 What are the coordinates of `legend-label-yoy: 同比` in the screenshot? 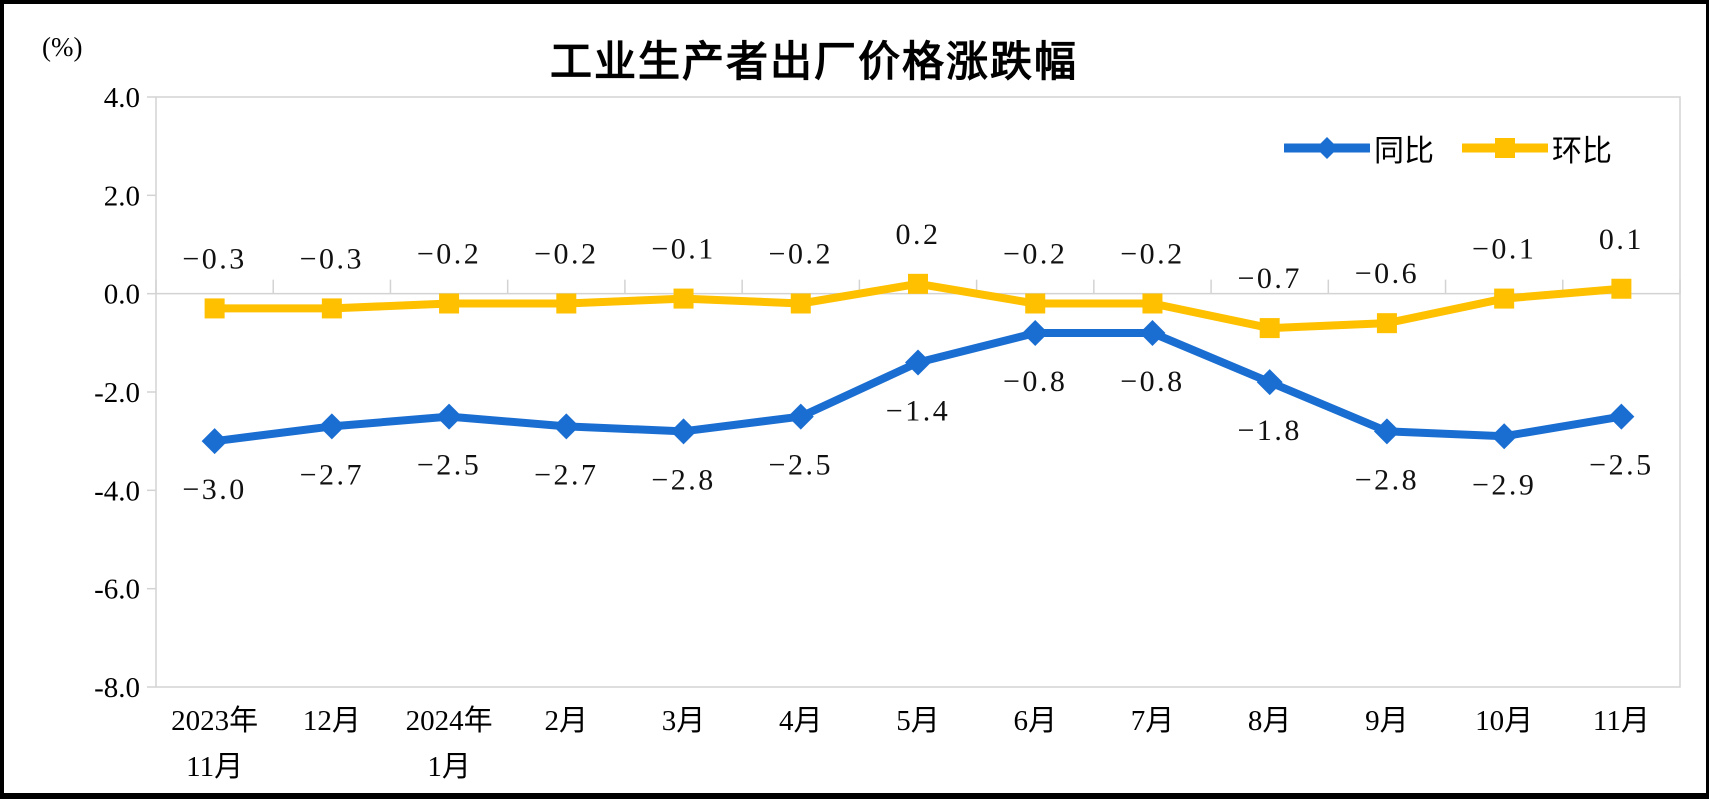 It's located at (1404, 151).